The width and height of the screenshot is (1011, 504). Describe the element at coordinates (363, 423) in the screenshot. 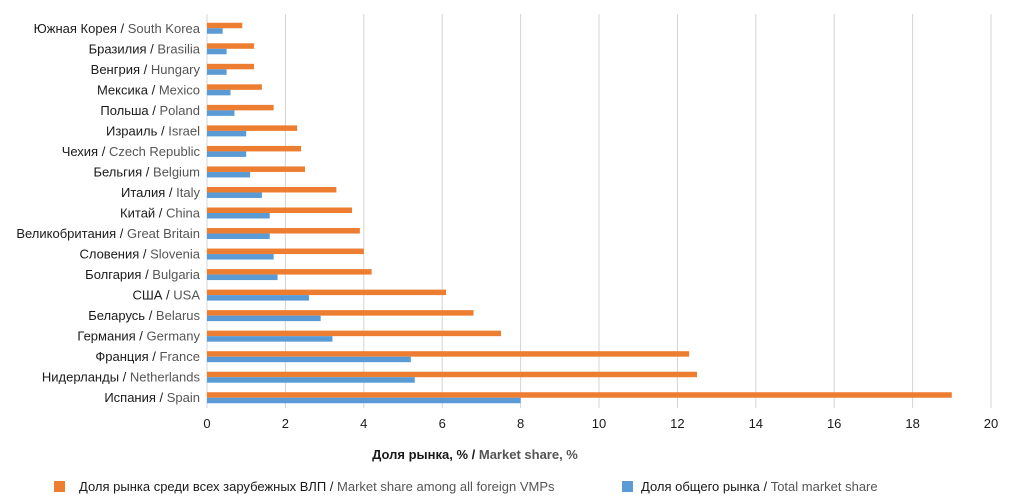

I see `x-tick-label: 4` at that location.